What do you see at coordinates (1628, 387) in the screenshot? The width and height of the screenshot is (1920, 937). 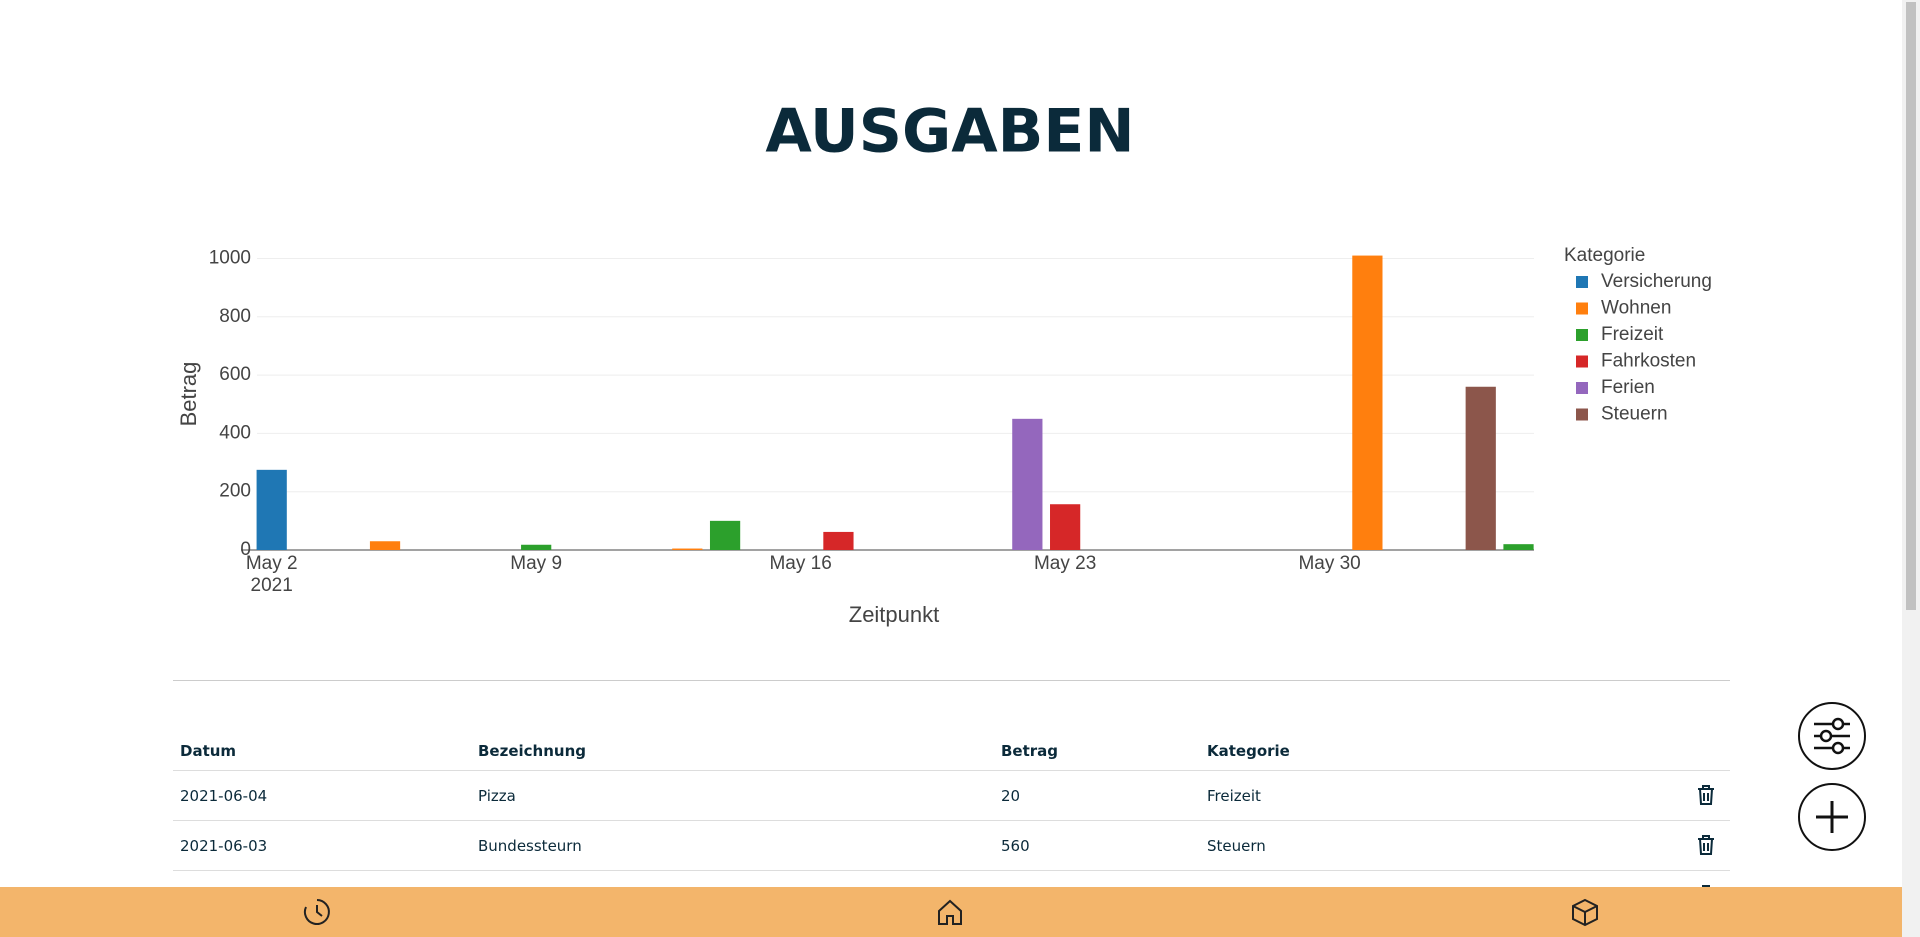 I see `legend-label: Ferien` at bounding box center [1628, 387].